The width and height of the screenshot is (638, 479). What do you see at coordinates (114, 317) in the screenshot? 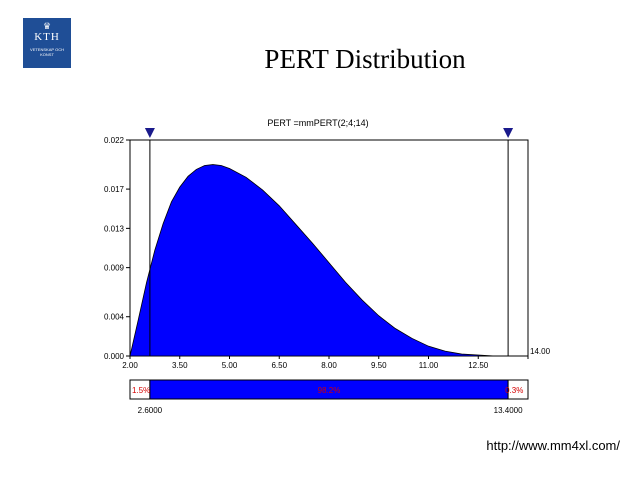
I see `y-tick-label: 0.004` at bounding box center [114, 317].